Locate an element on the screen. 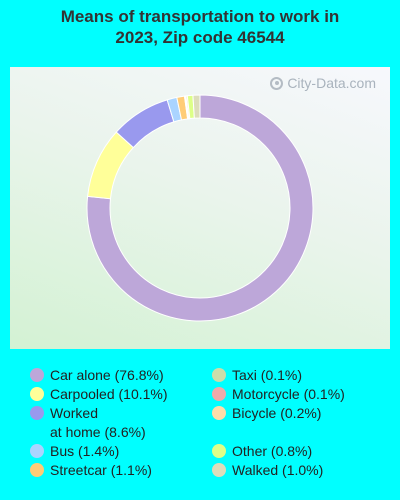 This screenshot has height=500, width=400. legend-item-carpooled: Carpooled (10.1%) is located at coordinates (99, 394).